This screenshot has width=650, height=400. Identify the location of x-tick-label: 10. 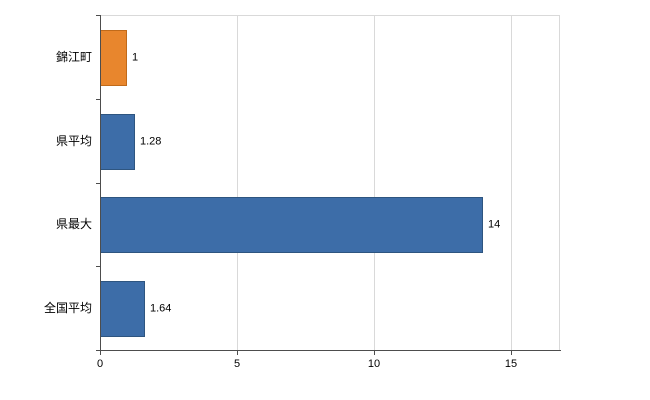
(374, 364).